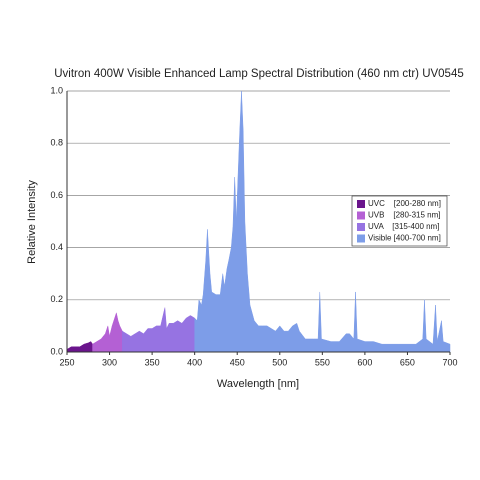 Image resolution: width=480 pixels, height=480 pixels. What do you see at coordinates (407, 362) in the screenshot?
I see `x-tick-label: 650` at bounding box center [407, 362].